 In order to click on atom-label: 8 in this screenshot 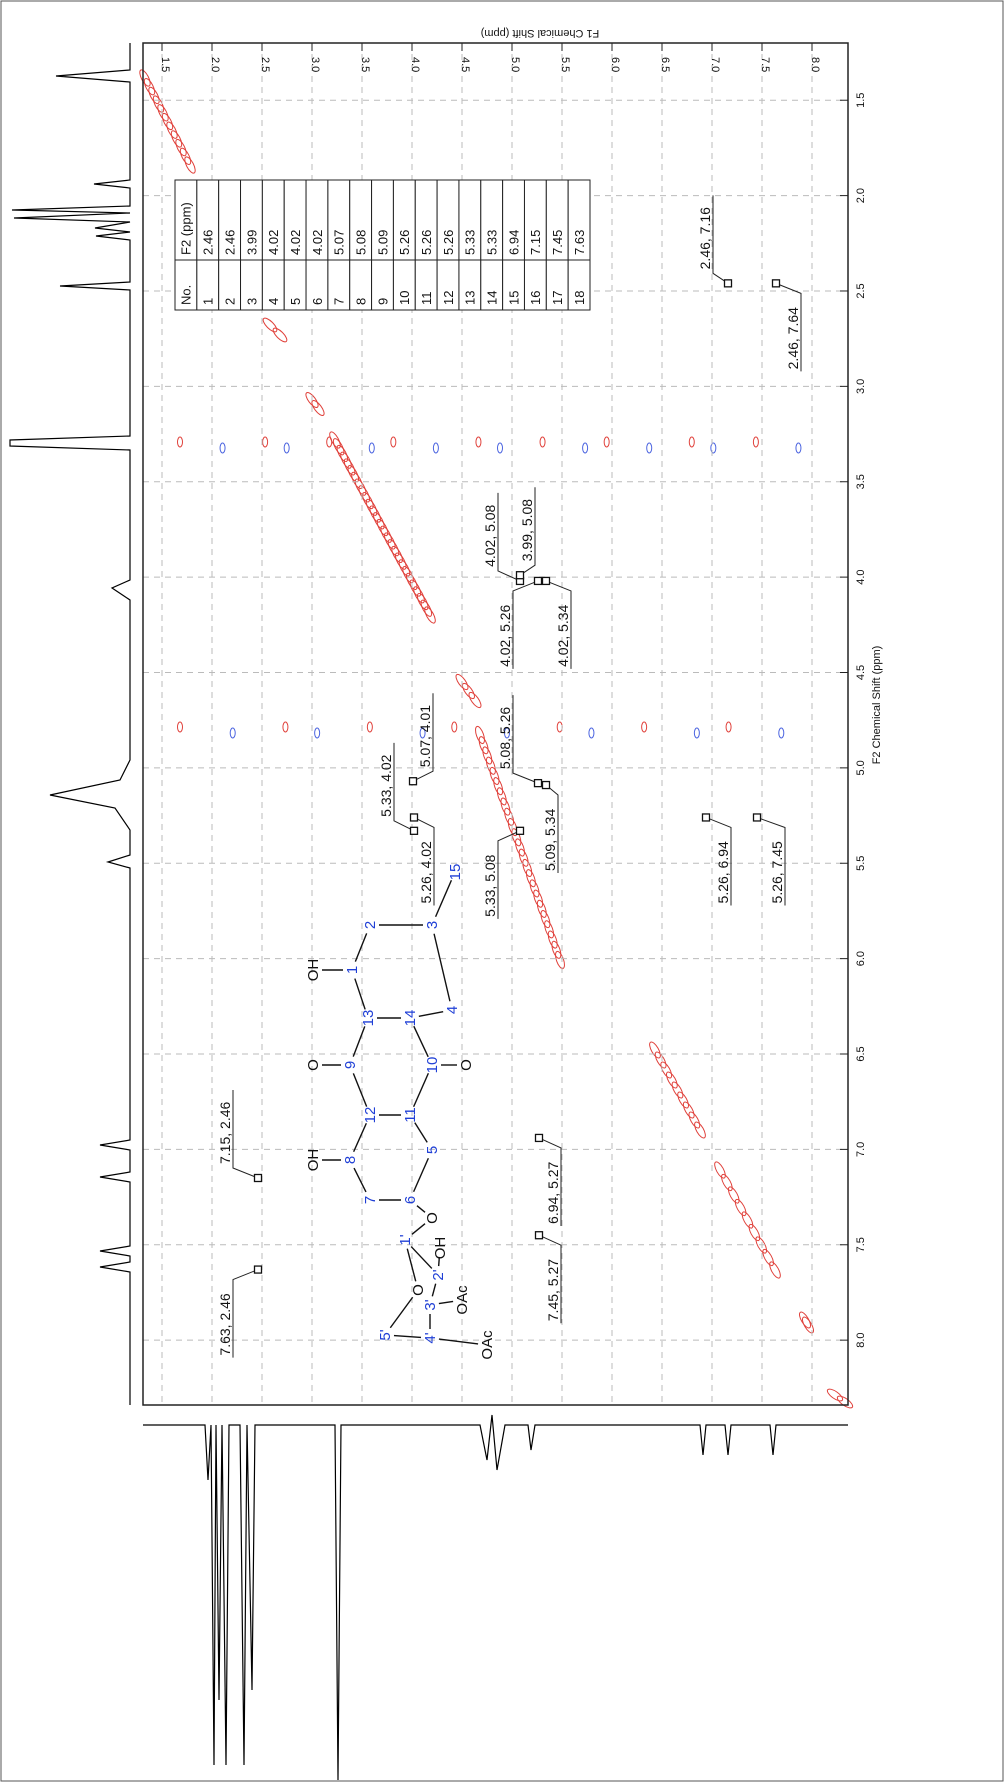, I will do `click(350, 1160)`.